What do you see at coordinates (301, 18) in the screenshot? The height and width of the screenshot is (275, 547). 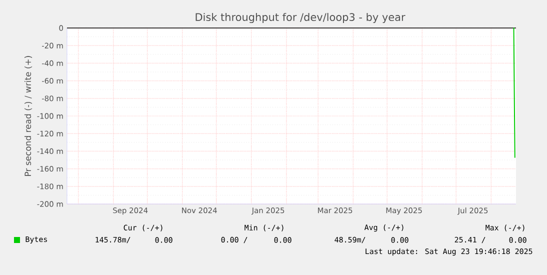 I see `chart-title: Disk throughput for /dev/loop3 - by year` at bounding box center [301, 18].